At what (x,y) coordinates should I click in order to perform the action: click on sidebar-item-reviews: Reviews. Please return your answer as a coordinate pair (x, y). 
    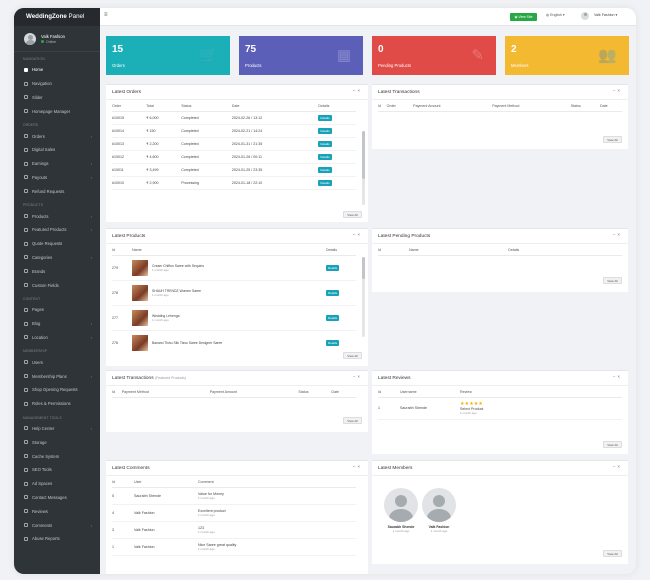
    Looking at the image, I should click on (57, 511).